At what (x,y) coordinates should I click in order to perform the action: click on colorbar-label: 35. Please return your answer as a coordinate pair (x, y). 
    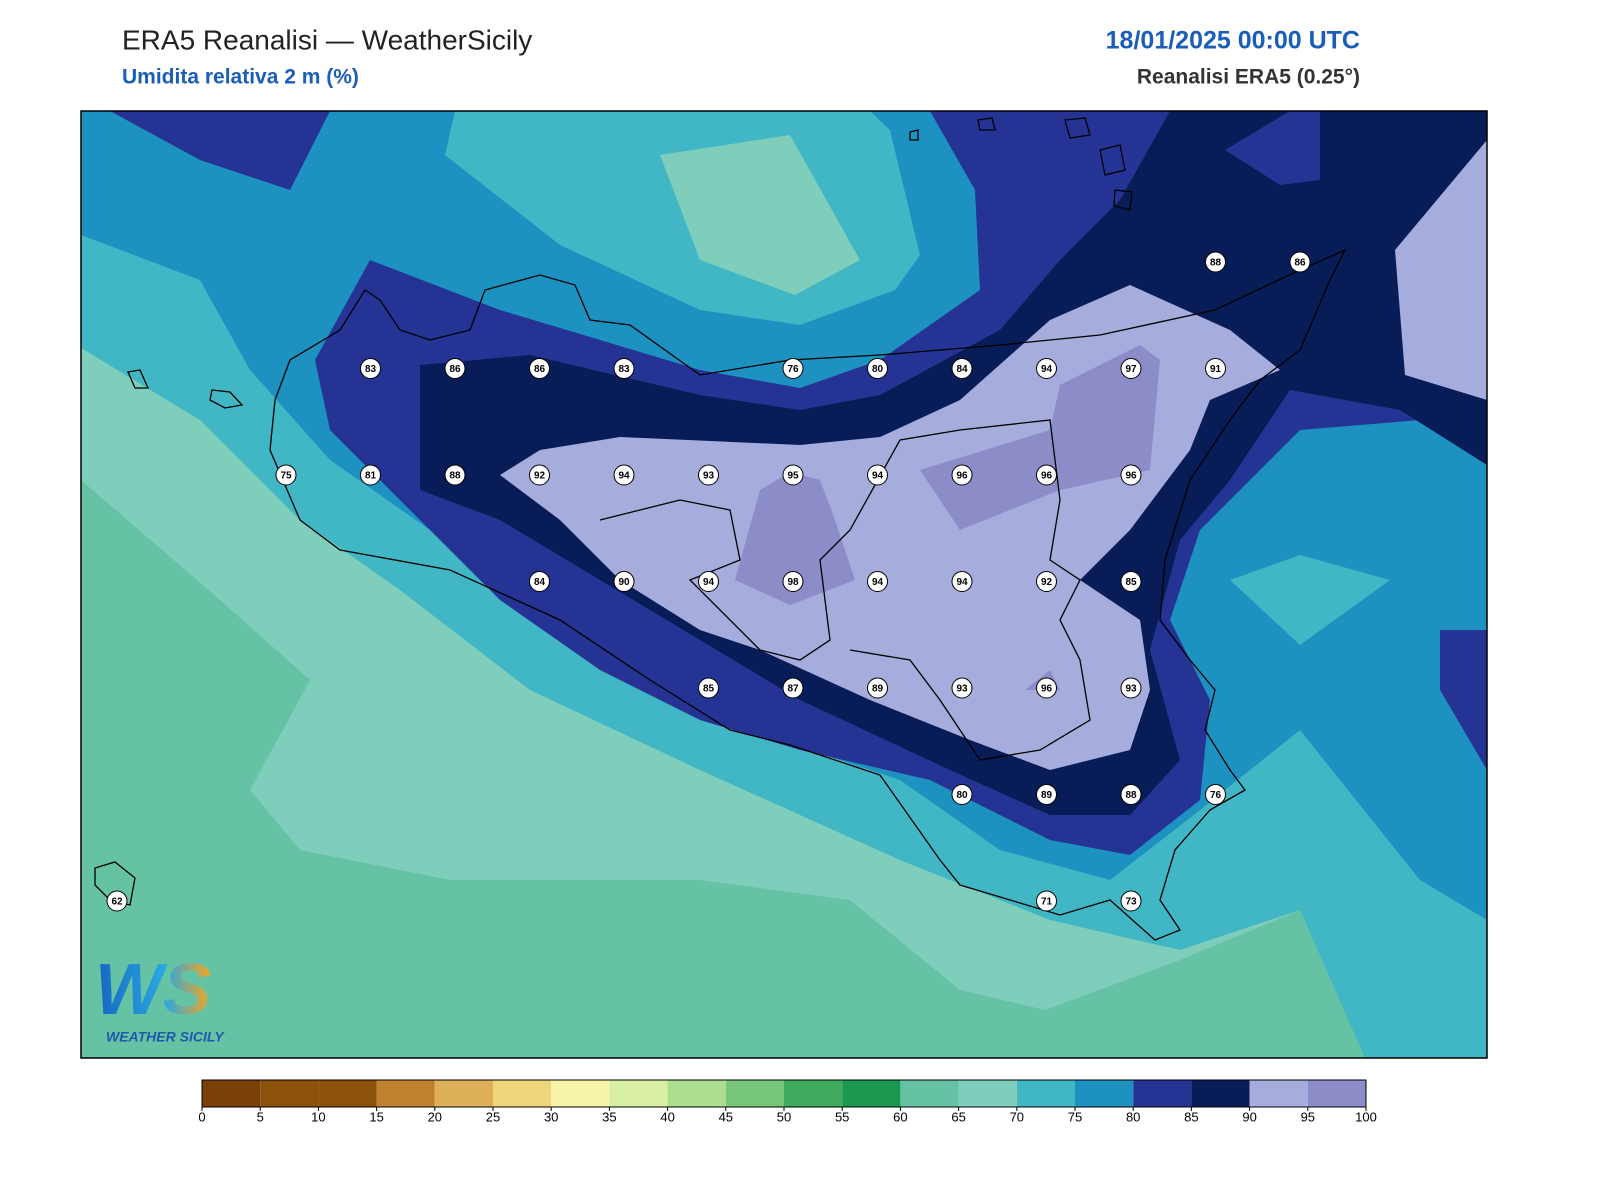
    Looking at the image, I should click on (609, 1116).